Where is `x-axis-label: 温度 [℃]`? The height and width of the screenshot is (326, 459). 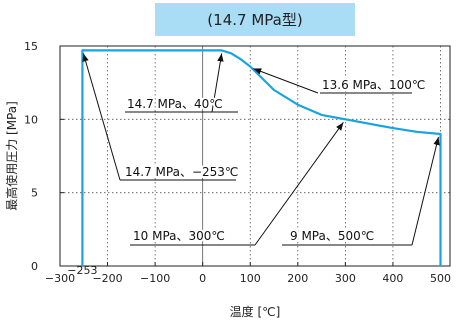
x-axis-label: 温度 [℃] is located at coordinates (255, 311).